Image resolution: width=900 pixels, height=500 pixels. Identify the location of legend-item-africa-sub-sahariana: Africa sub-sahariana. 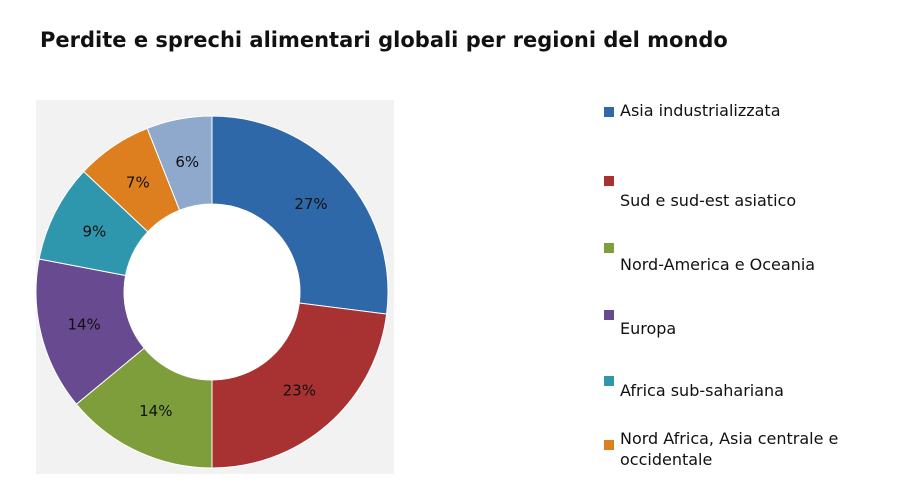
(694, 385).